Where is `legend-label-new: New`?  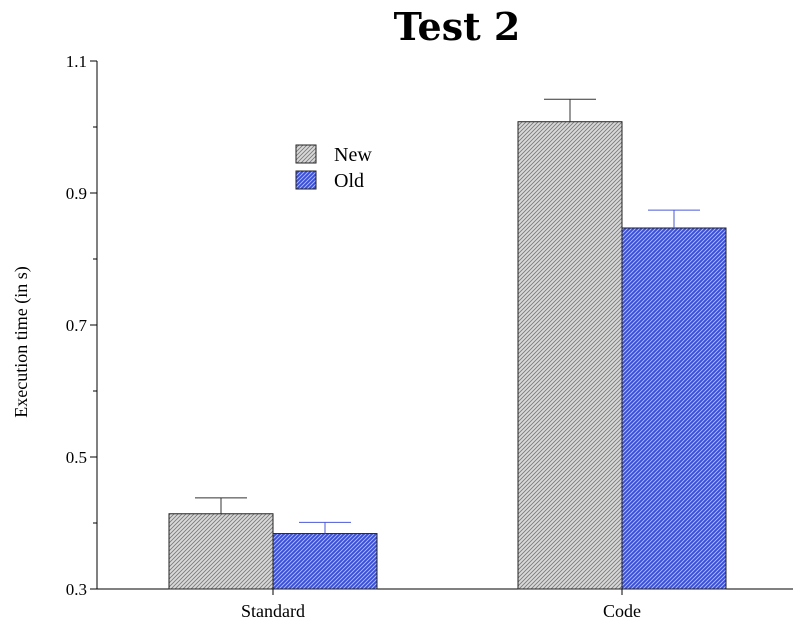 legend-label-new: New is located at coordinates (353, 155).